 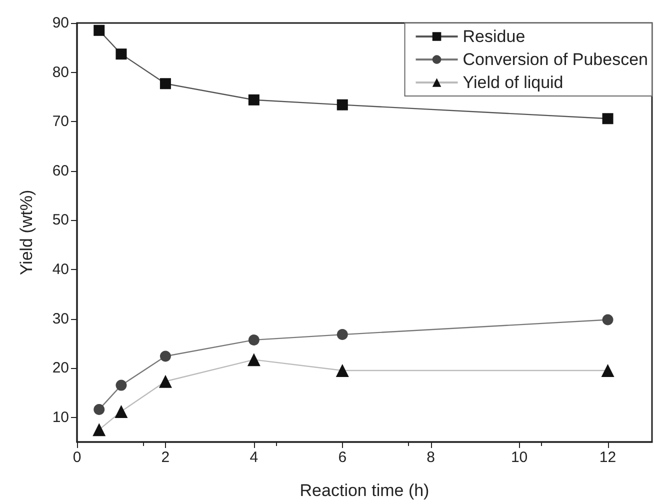 I want to click on x-tick-label: 0, so click(x=77, y=457).